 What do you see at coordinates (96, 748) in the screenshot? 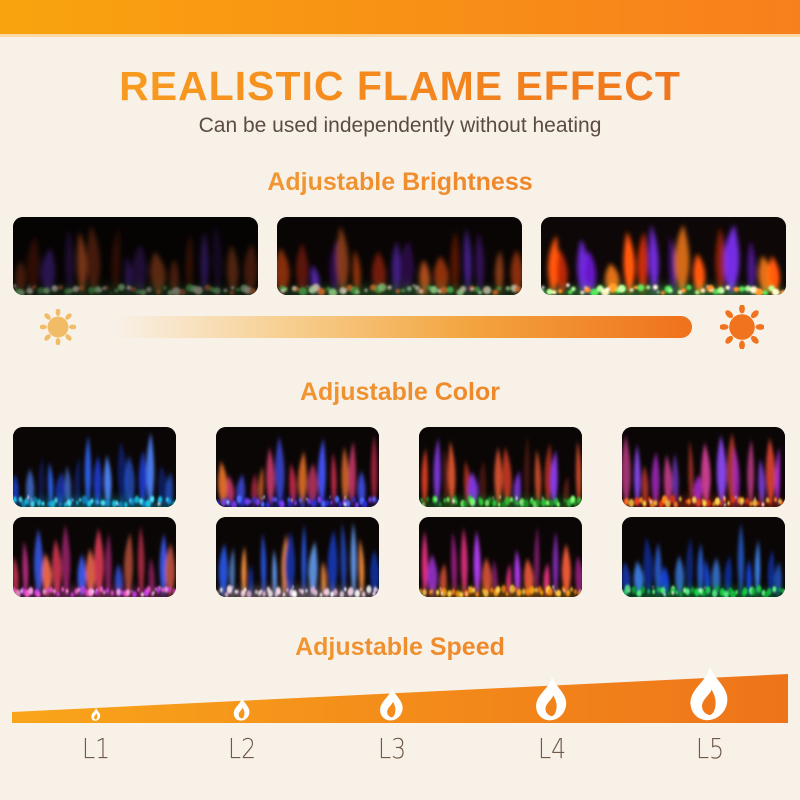
I see `speed-level-label: L1` at bounding box center [96, 748].